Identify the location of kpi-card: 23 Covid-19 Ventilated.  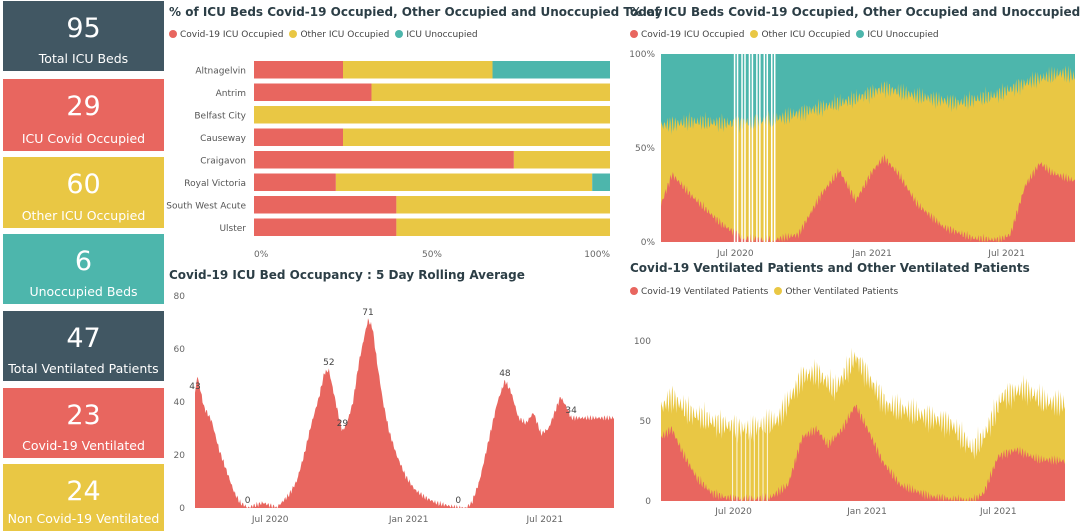
(83, 423).